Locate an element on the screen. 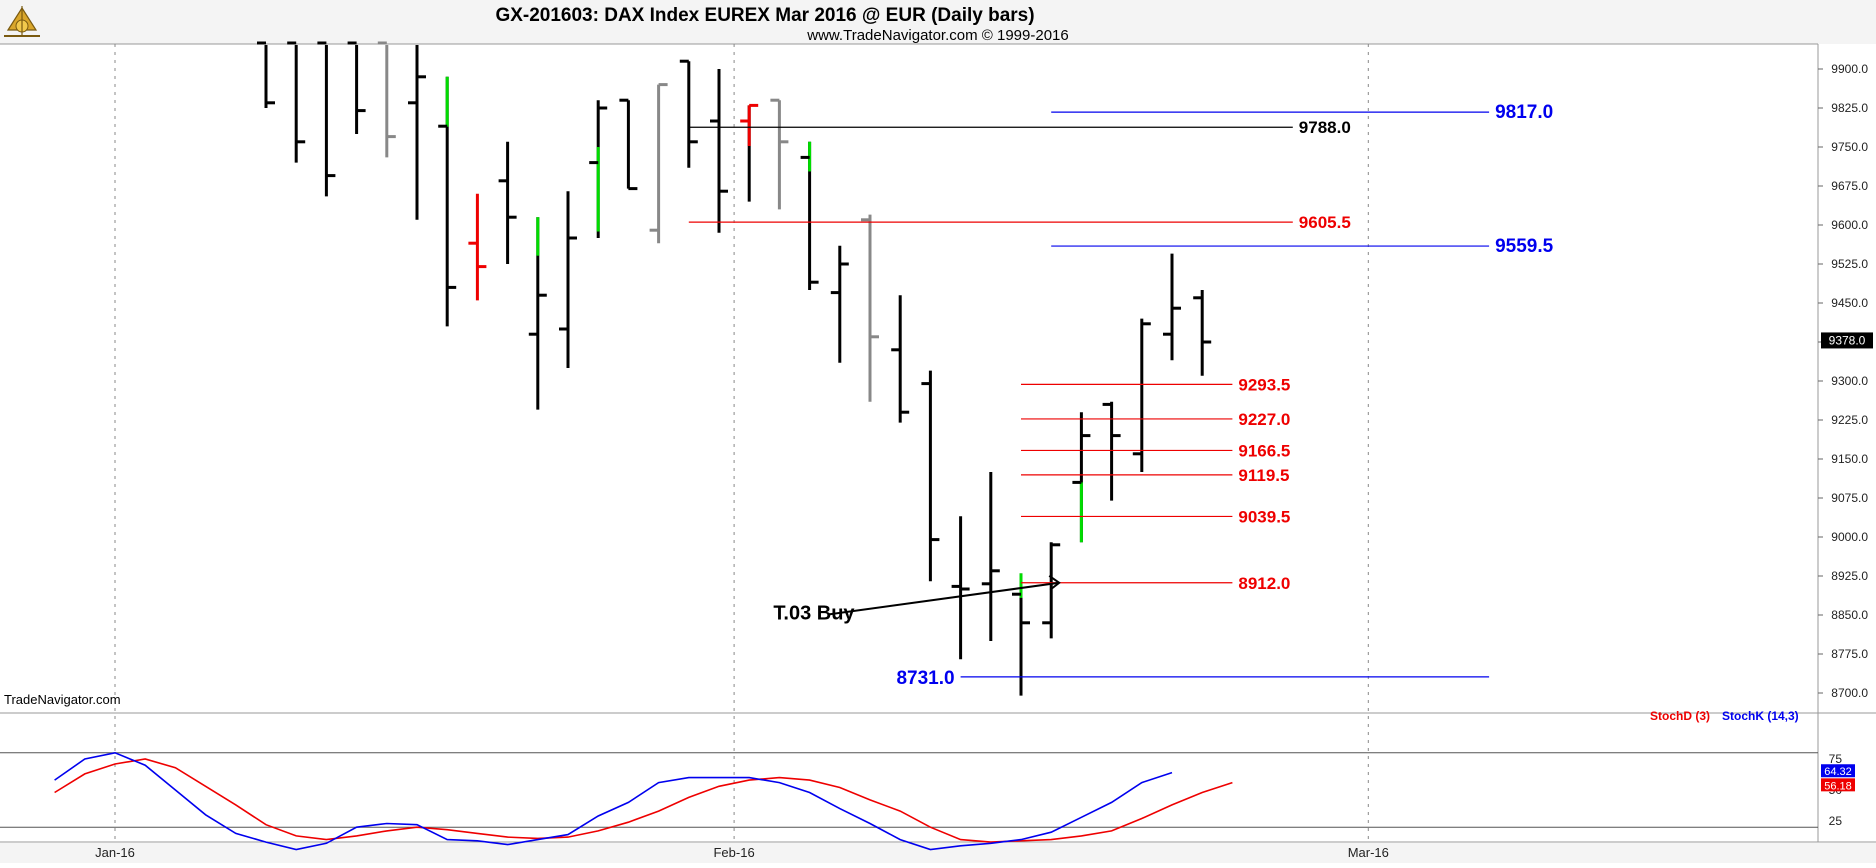  last-price-box is located at coordinates (1847, 340).